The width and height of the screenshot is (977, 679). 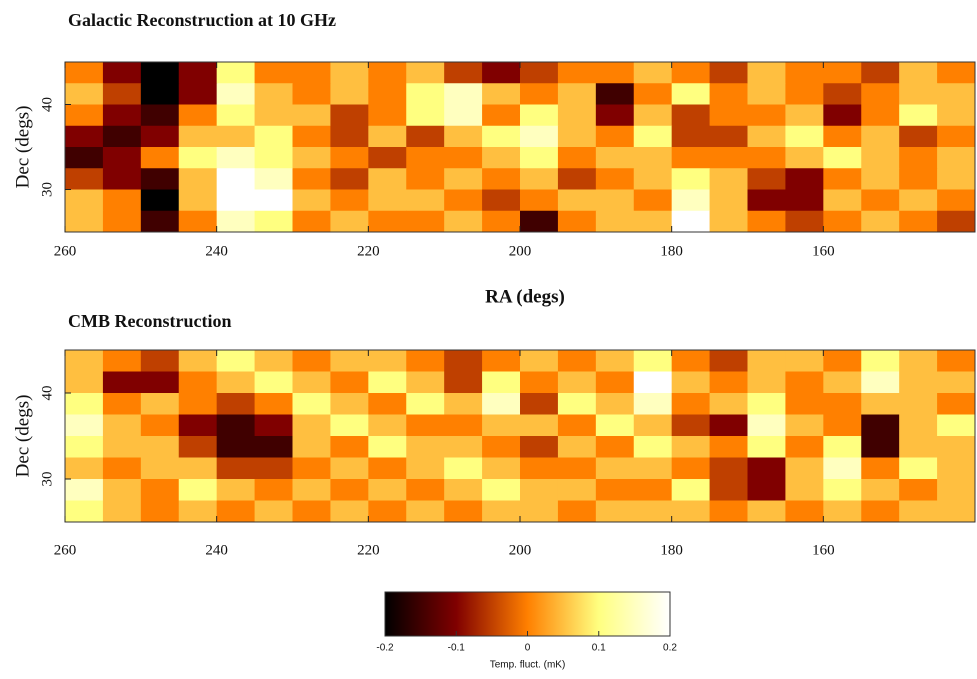 What do you see at coordinates (520, 550) in the screenshot?
I see `x-tick-label: 200` at bounding box center [520, 550].